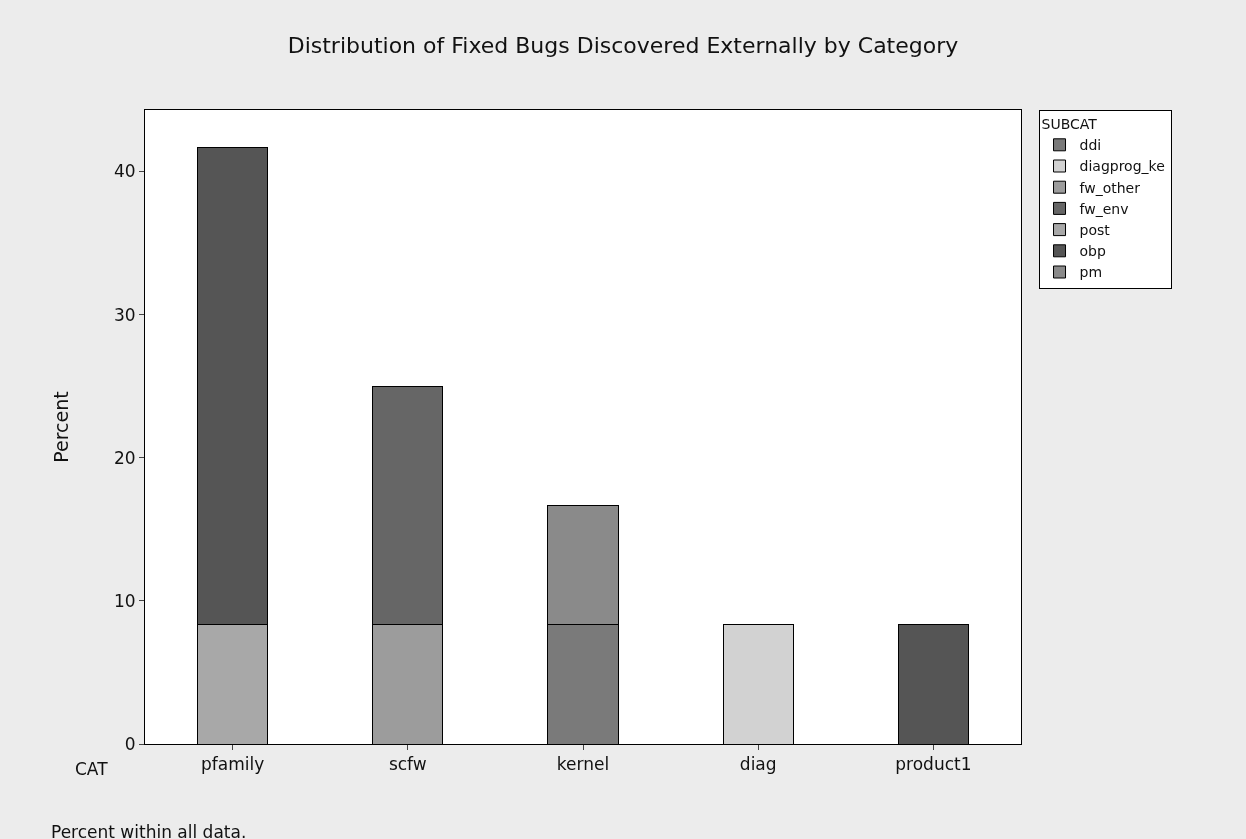 Image resolution: width=1246 pixels, height=839 pixels. What do you see at coordinates (130, 743) in the screenshot?
I see `y-tick-label: 0` at bounding box center [130, 743].